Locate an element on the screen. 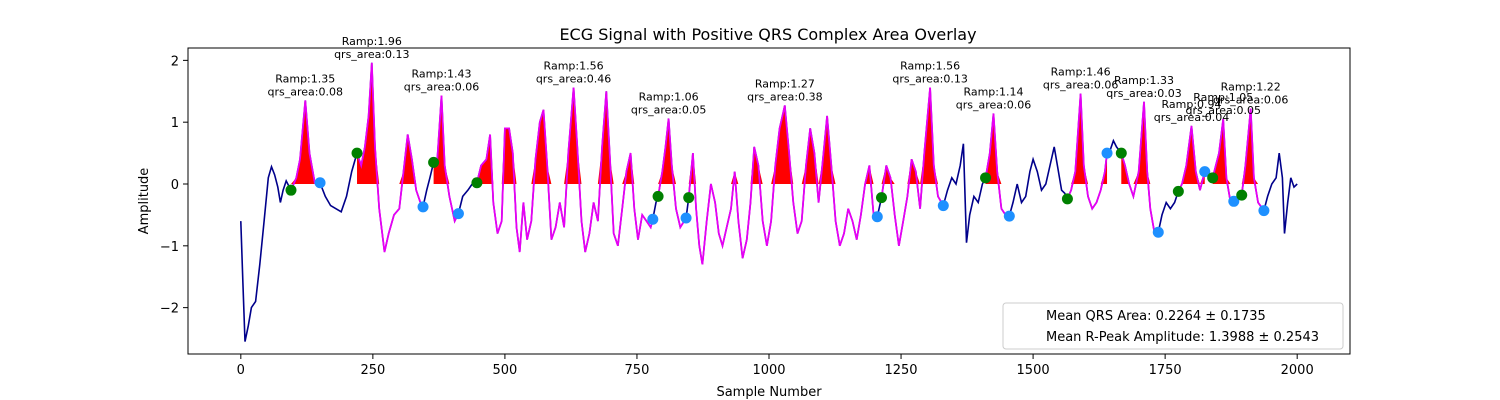 This screenshot has height=400, width=1500. beat-annotation-13: Ramp:1.22 qrs_area:0.06 is located at coordinates (1250, 94).